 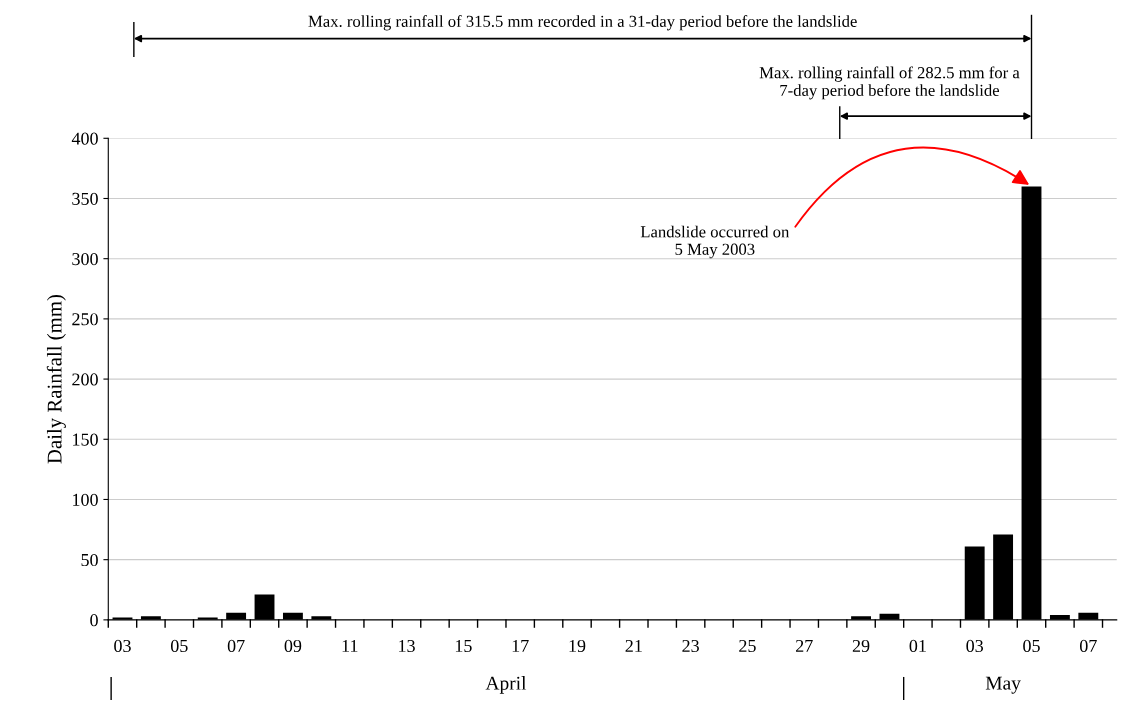 I want to click on x-tick-label: 27, so click(x=804, y=645).